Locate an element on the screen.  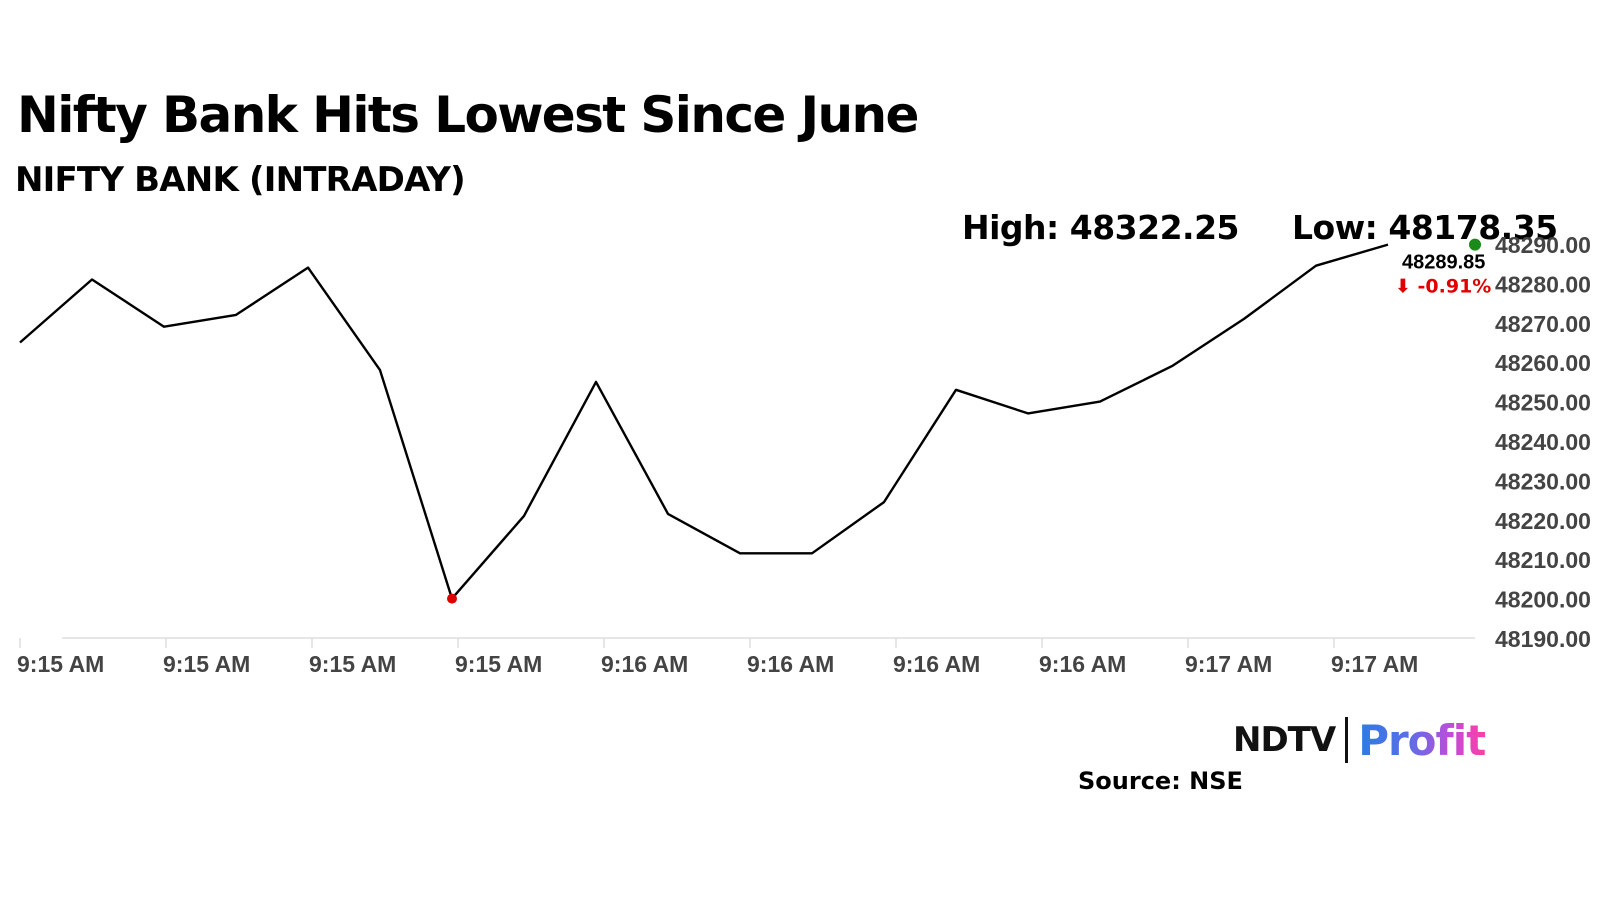
y-tick-label: 48280.00 is located at coordinates (1543, 284).